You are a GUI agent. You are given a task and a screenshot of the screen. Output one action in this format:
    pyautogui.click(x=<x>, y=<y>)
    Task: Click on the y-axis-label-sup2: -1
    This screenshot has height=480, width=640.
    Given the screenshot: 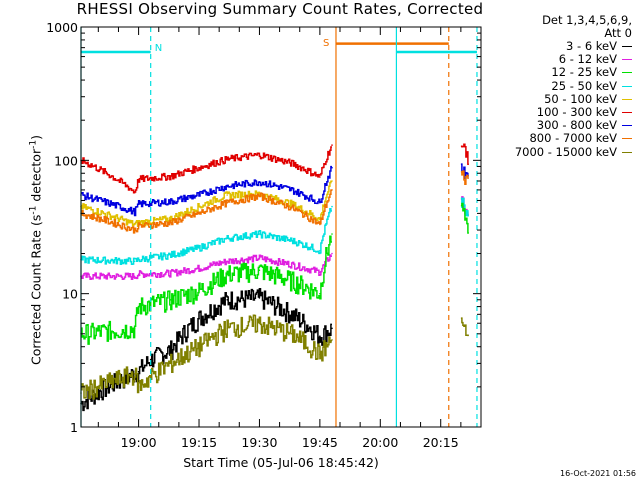 What is the action you would take?
    pyautogui.click(x=33, y=144)
    